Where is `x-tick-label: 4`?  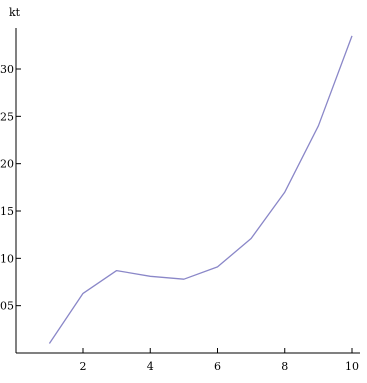 x-tick-label: 4 is located at coordinates (150, 366).